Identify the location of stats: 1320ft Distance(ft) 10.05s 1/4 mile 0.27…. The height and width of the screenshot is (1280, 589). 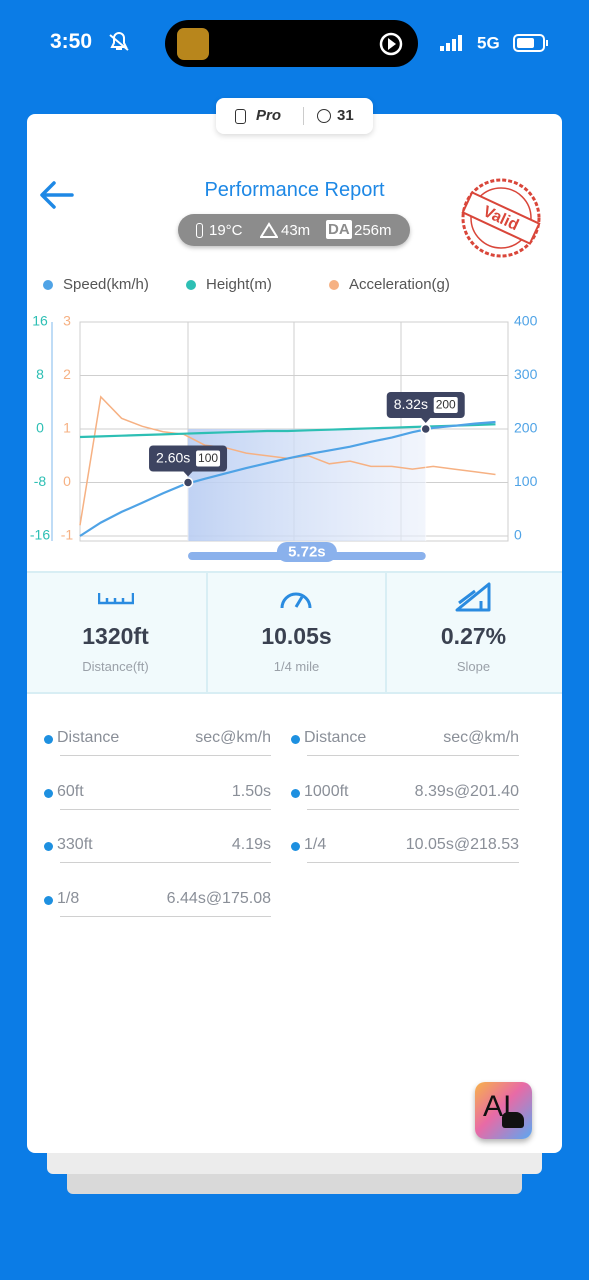
(294, 632).